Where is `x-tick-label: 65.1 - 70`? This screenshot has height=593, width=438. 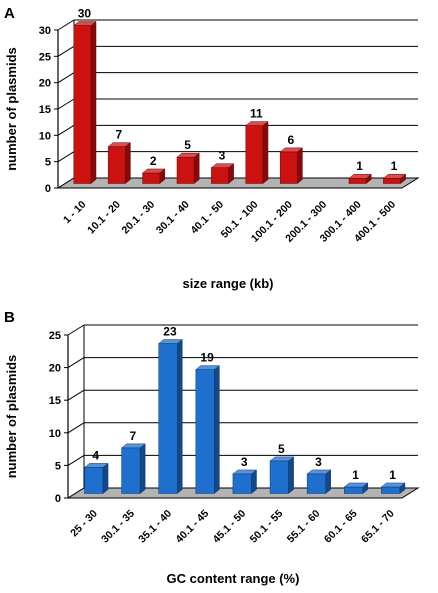
x-tick-label: 65.1 - 70 is located at coordinates (378, 527).